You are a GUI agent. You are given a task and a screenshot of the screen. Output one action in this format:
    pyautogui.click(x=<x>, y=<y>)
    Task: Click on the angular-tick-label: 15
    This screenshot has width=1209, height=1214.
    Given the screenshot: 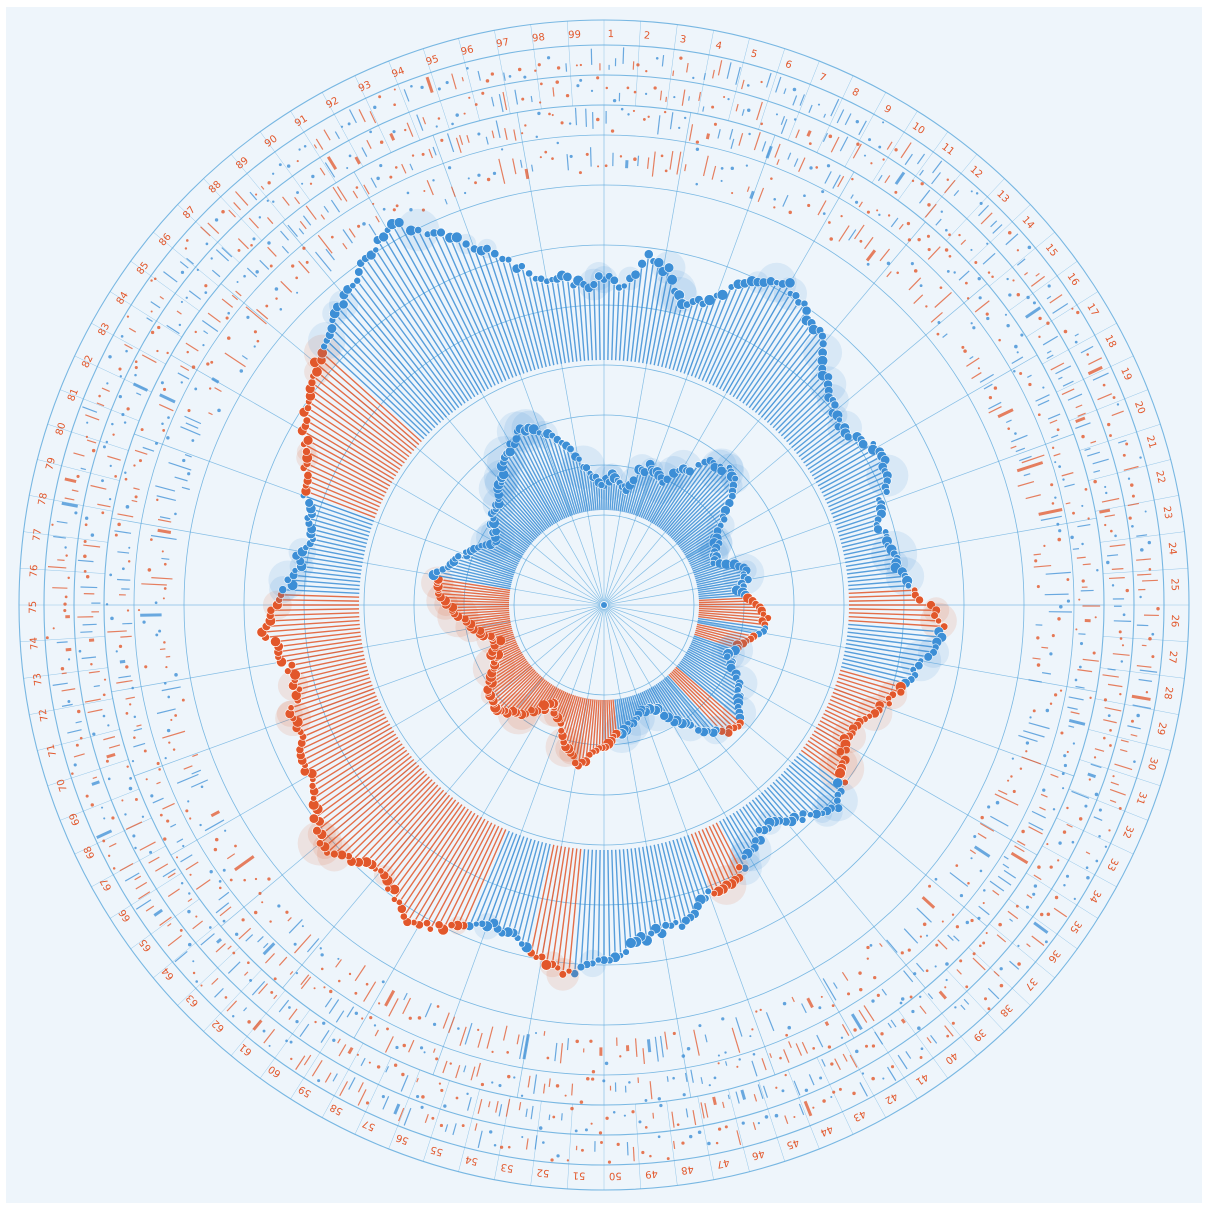 What is the action you would take?
    pyautogui.click(x=1051, y=250)
    